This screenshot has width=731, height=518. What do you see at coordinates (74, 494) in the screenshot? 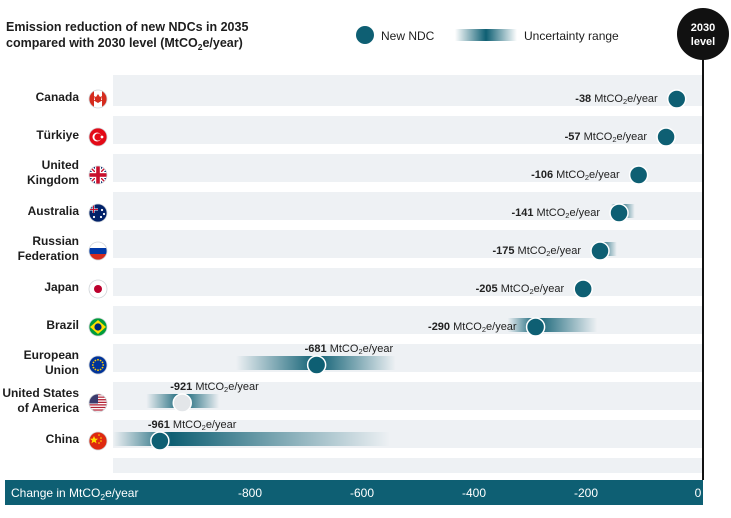
I see `x-axis-label: Change in MtCO2e/year` at bounding box center [74, 494].